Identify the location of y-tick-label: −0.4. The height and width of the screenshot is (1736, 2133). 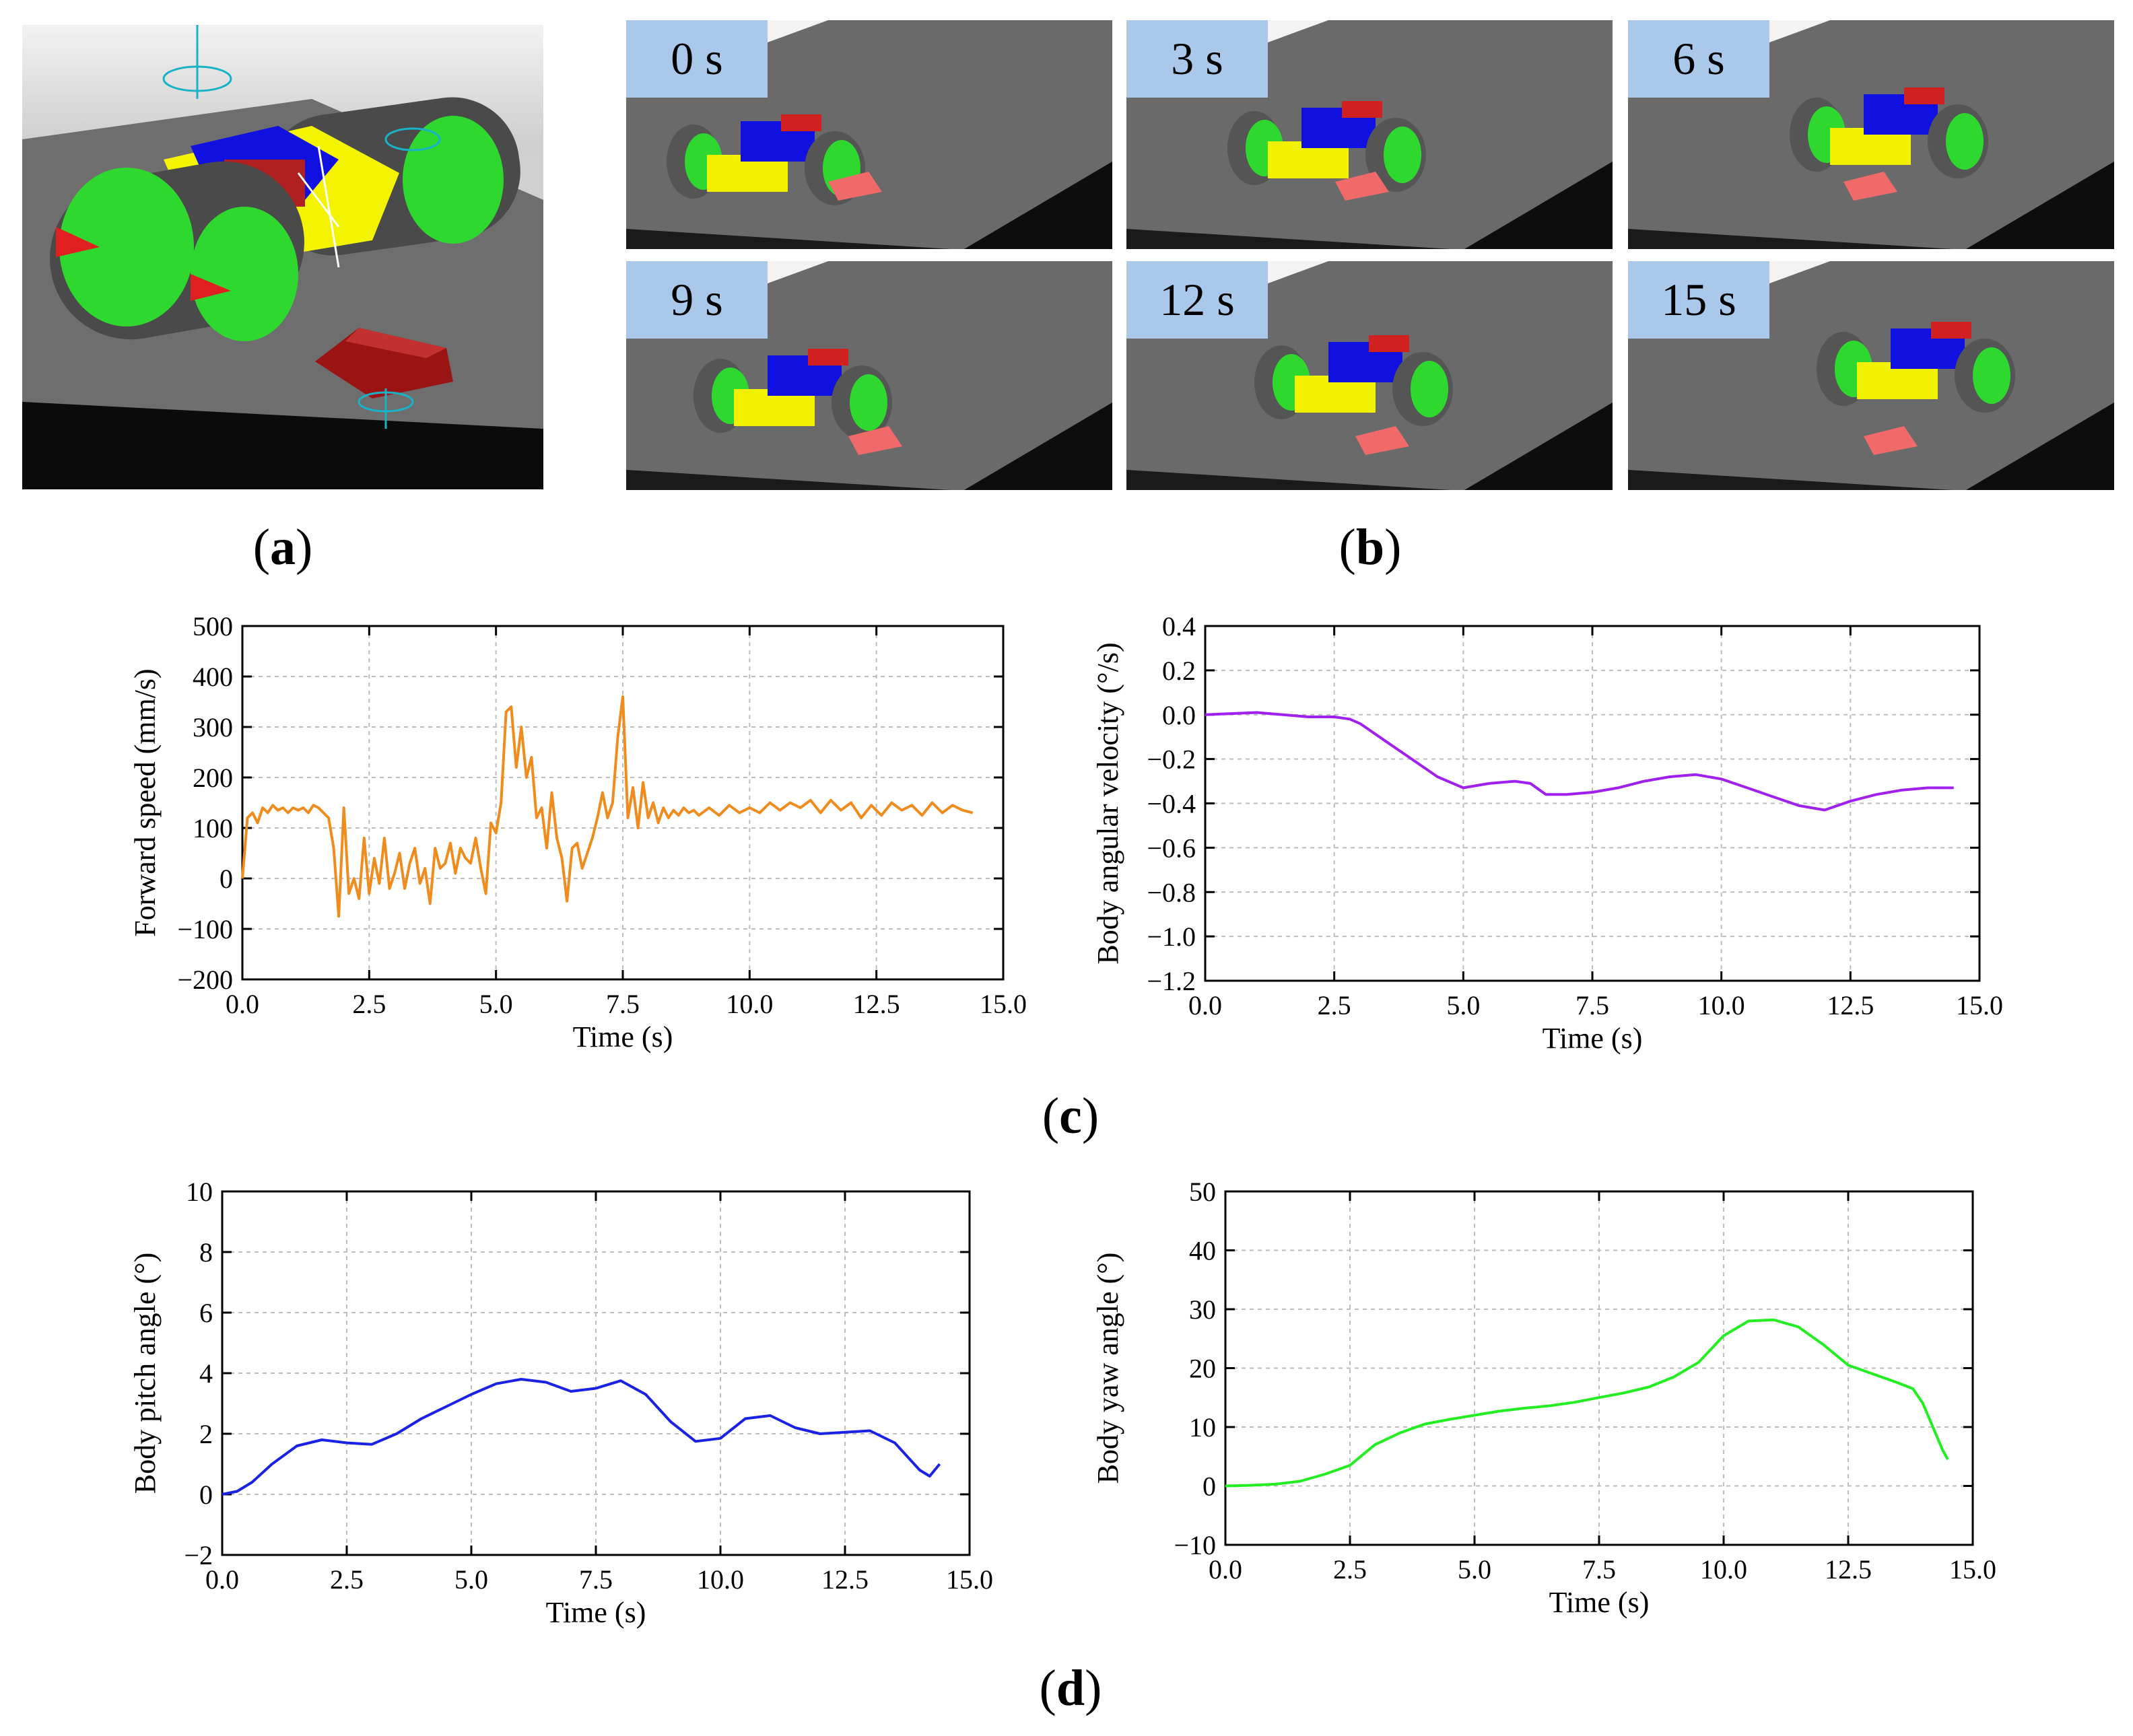
(1172, 804).